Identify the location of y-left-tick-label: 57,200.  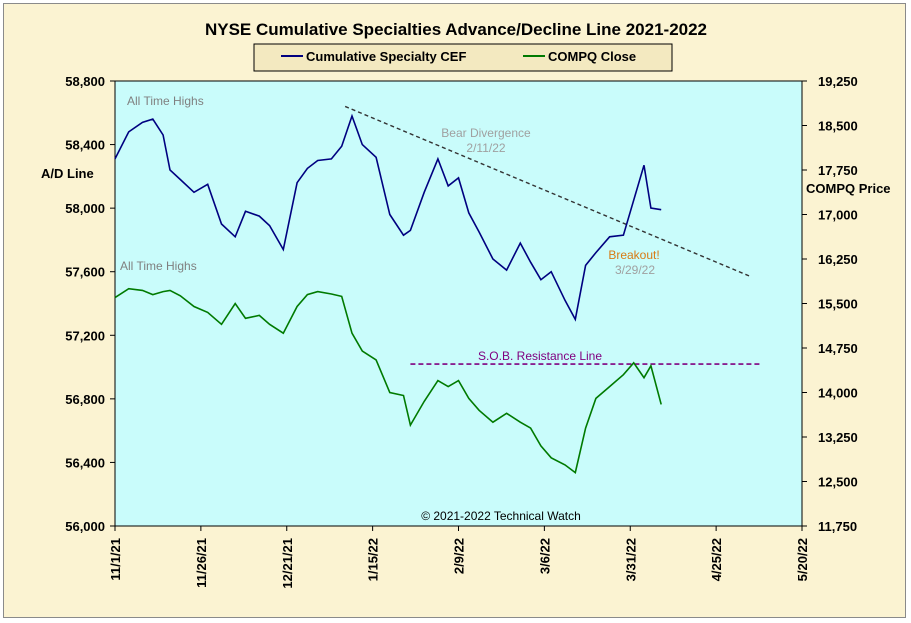
(85, 335).